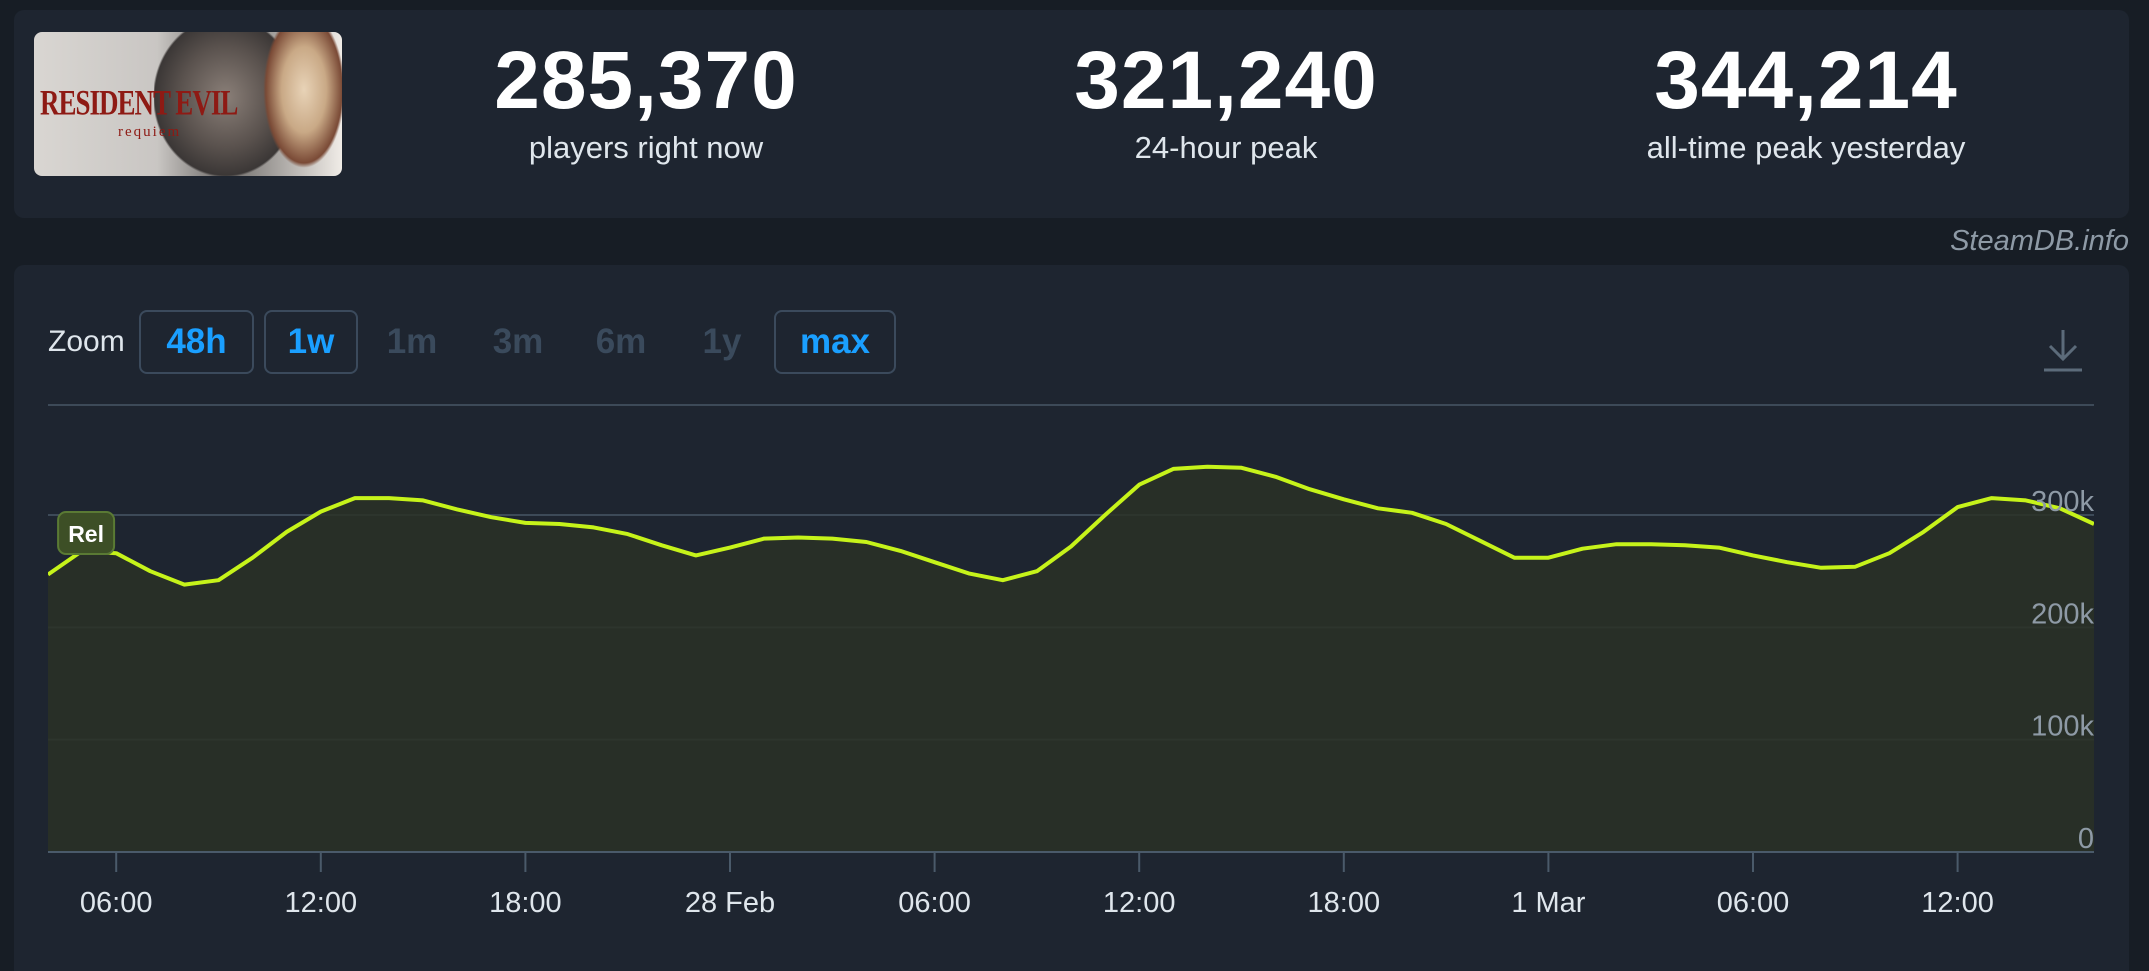  Describe the element at coordinates (2086, 839) in the screenshot. I see `y-tick-label: 0` at that location.